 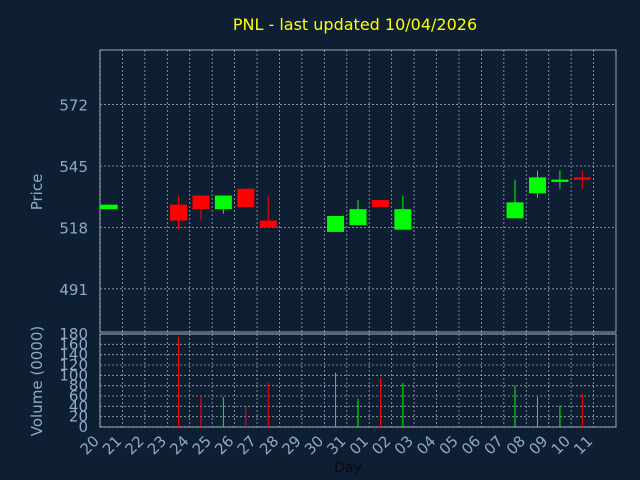 What do you see at coordinates (37, 192) in the screenshot?
I see `price-axis-label: Price` at bounding box center [37, 192].